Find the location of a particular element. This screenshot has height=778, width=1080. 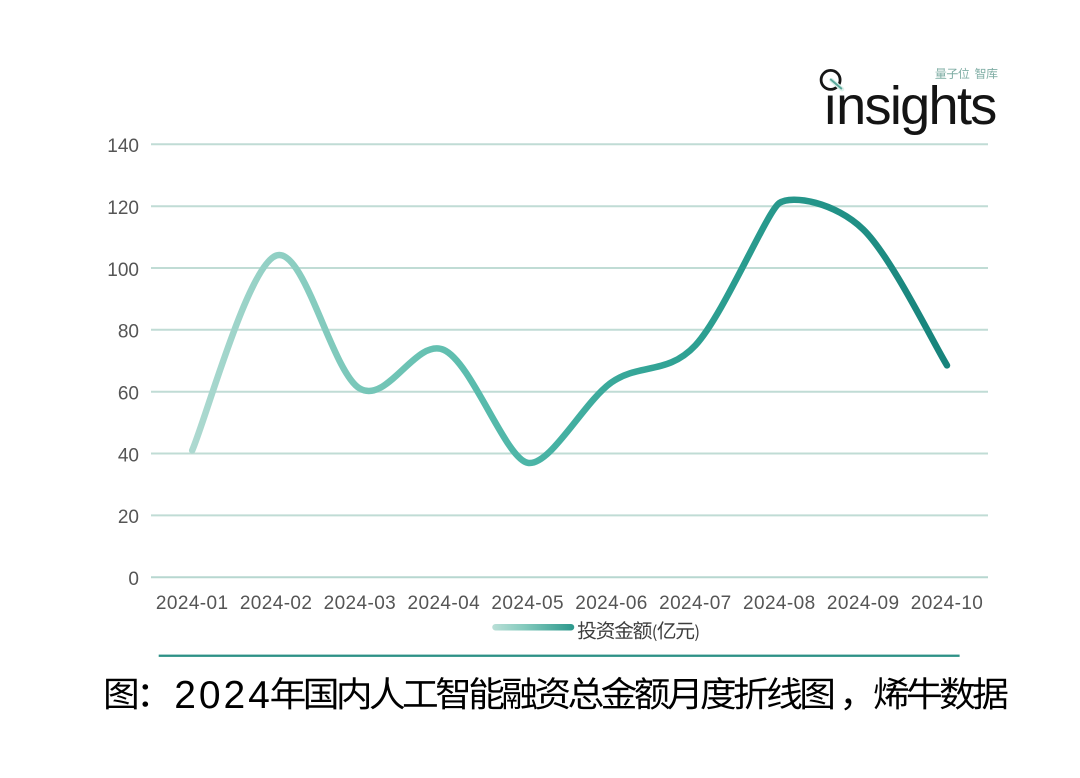

svg-text: 2024-09 is located at coordinates (863, 603).